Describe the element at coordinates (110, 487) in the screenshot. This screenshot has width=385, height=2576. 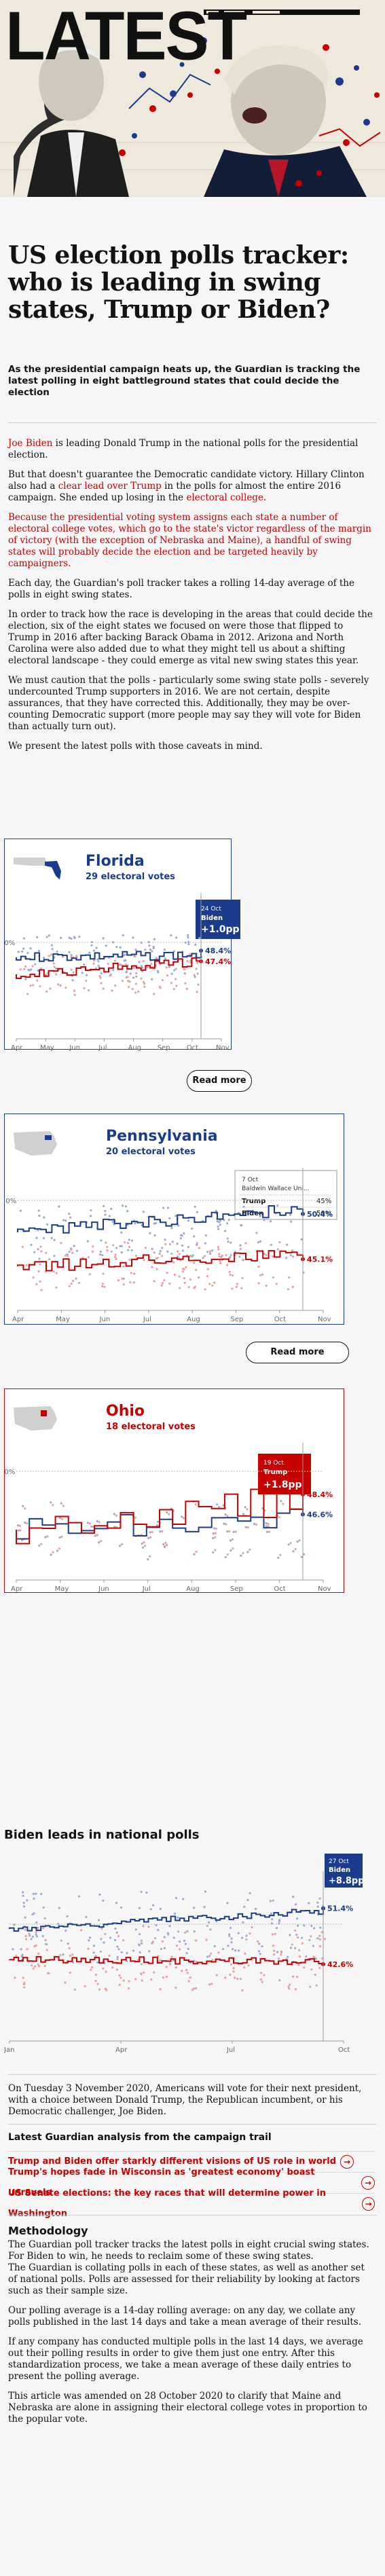
I see `link-clear-lead: clear lead over Trump` at that location.